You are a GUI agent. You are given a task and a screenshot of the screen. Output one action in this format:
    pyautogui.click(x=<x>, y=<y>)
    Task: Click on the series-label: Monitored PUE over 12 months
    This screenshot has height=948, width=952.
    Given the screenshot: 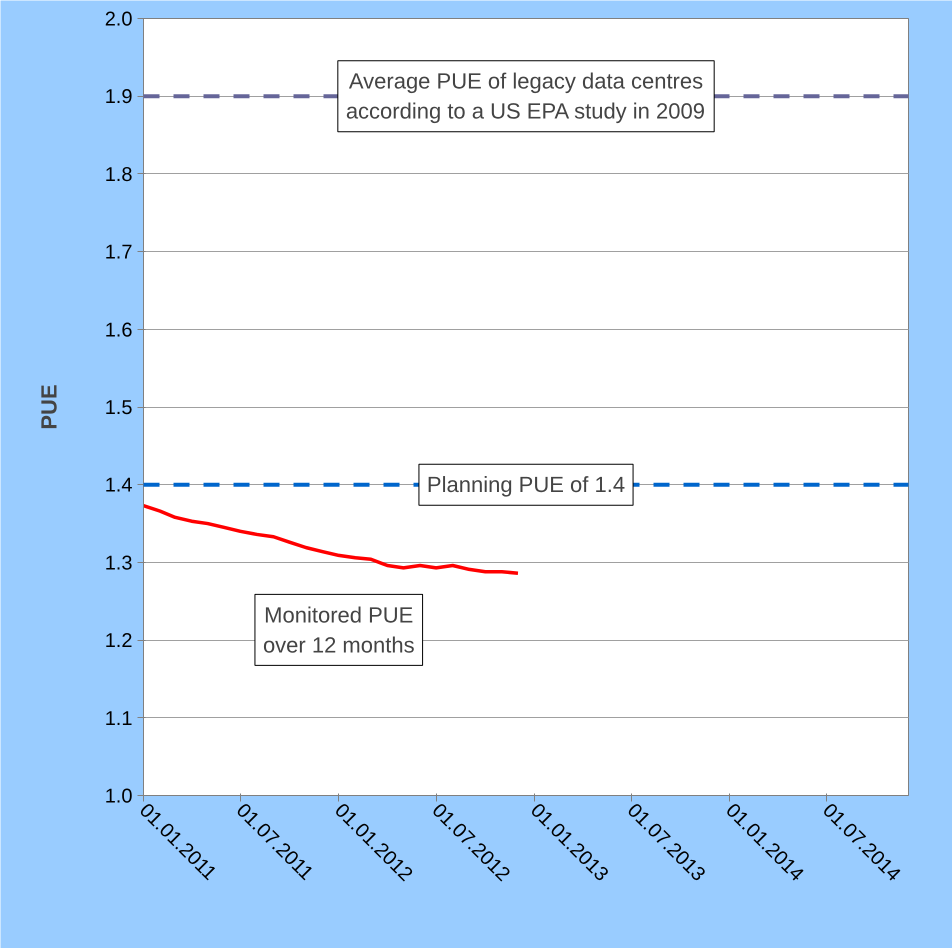 What is the action you would take?
    pyautogui.click(x=338, y=630)
    